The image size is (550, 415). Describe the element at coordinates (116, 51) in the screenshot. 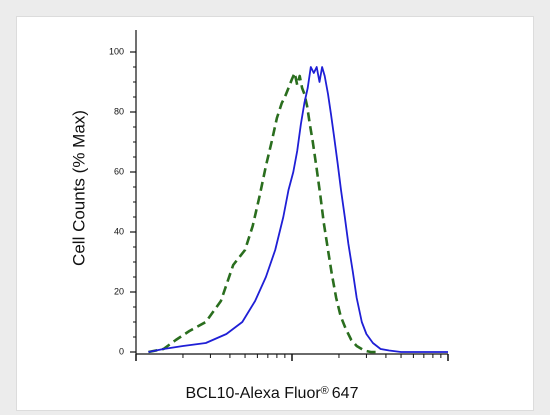

I see `y-tick-label: 100` at that location.